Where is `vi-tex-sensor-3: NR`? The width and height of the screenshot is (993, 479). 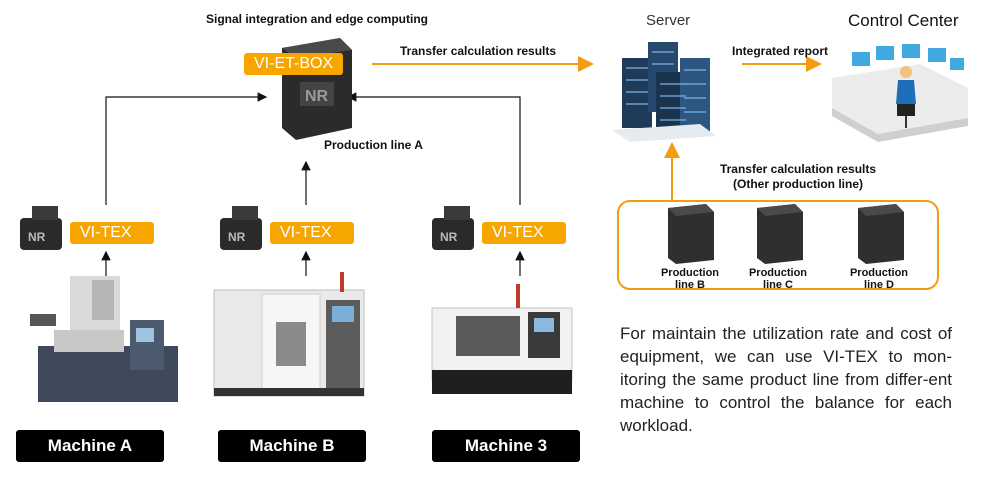
vi-tex-sensor-3: NR is located at coordinates (453, 228).